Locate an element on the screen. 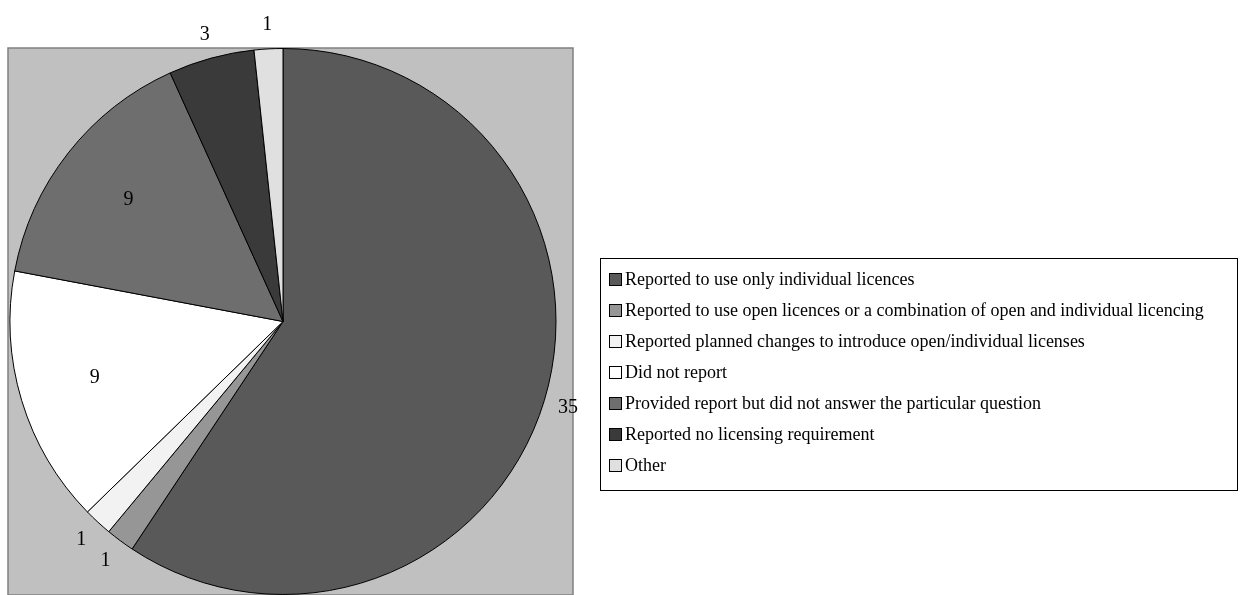 The image size is (1251, 595). legend-label: Reported no licensing requirement is located at coordinates (750, 434).